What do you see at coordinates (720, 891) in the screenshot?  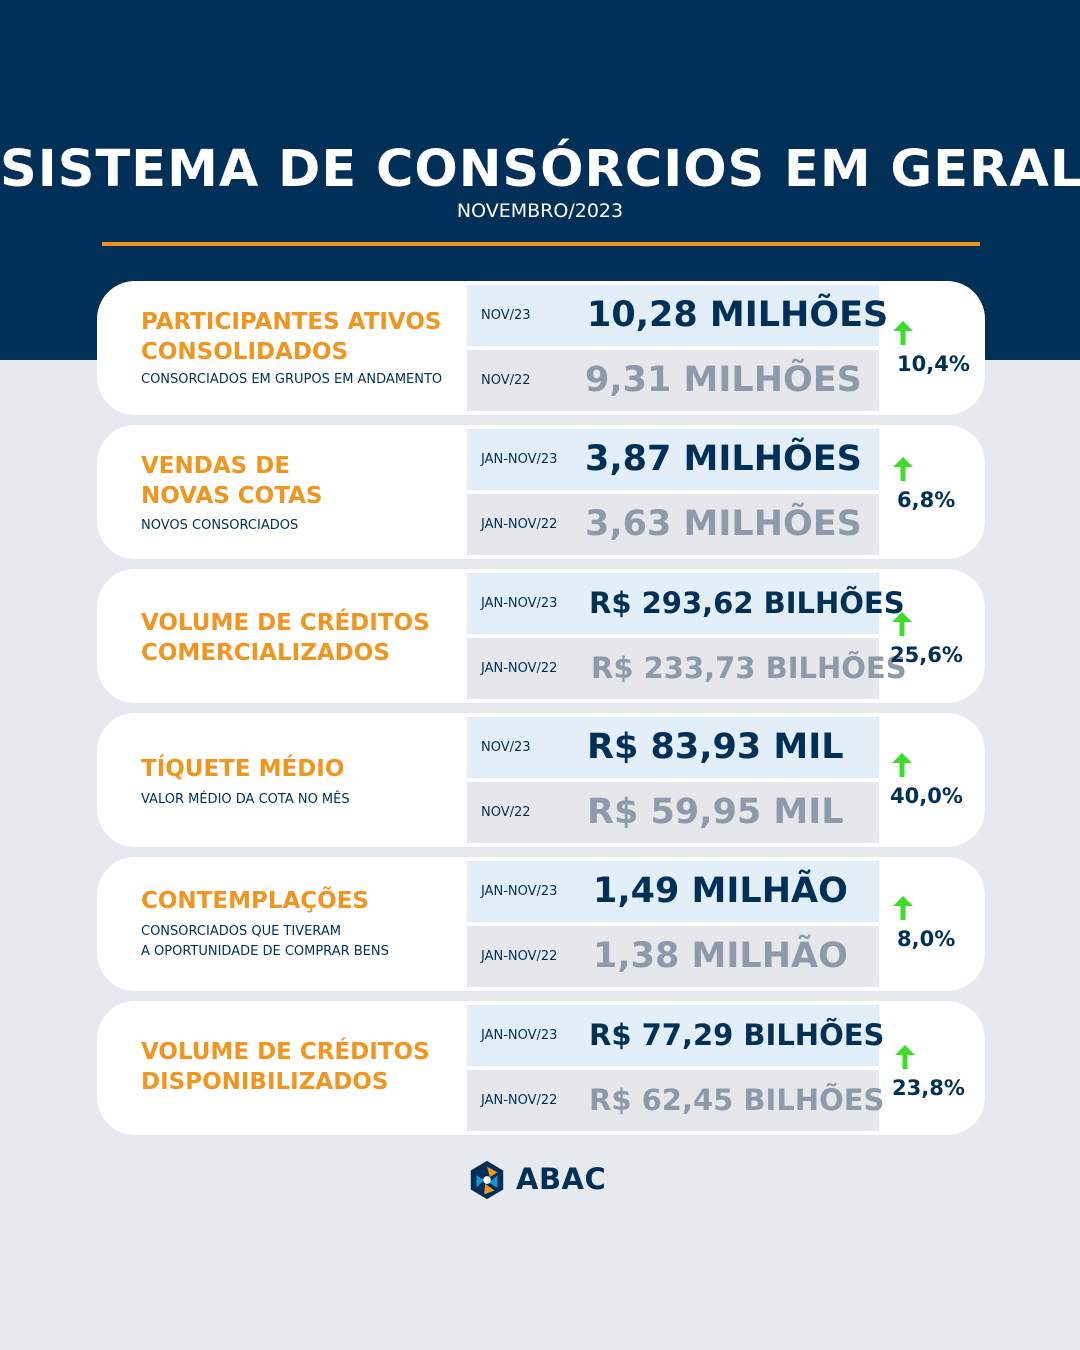 I see `current-value: 1,49 MILHÃO` at bounding box center [720, 891].